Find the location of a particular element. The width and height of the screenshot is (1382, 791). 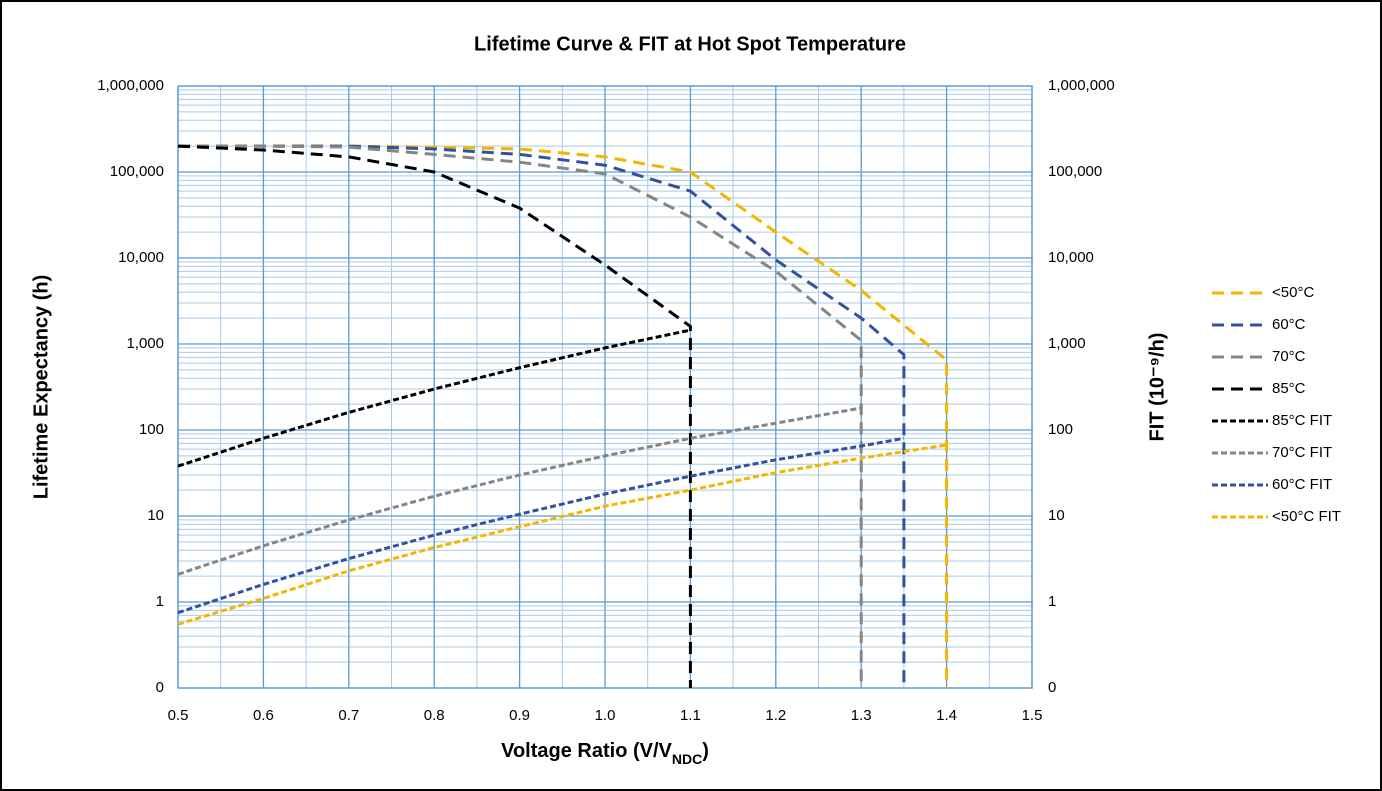

y2-tick-label: 100,000 is located at coordinates (1075, 171).